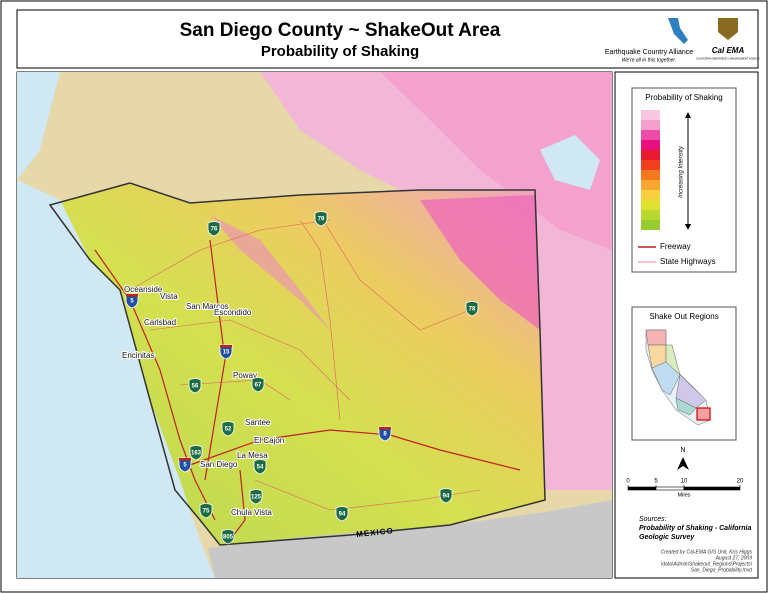 This screenshot has width=768, height=593. I want to click on arrow-label: Increasing Intensity, so click(682, 171).